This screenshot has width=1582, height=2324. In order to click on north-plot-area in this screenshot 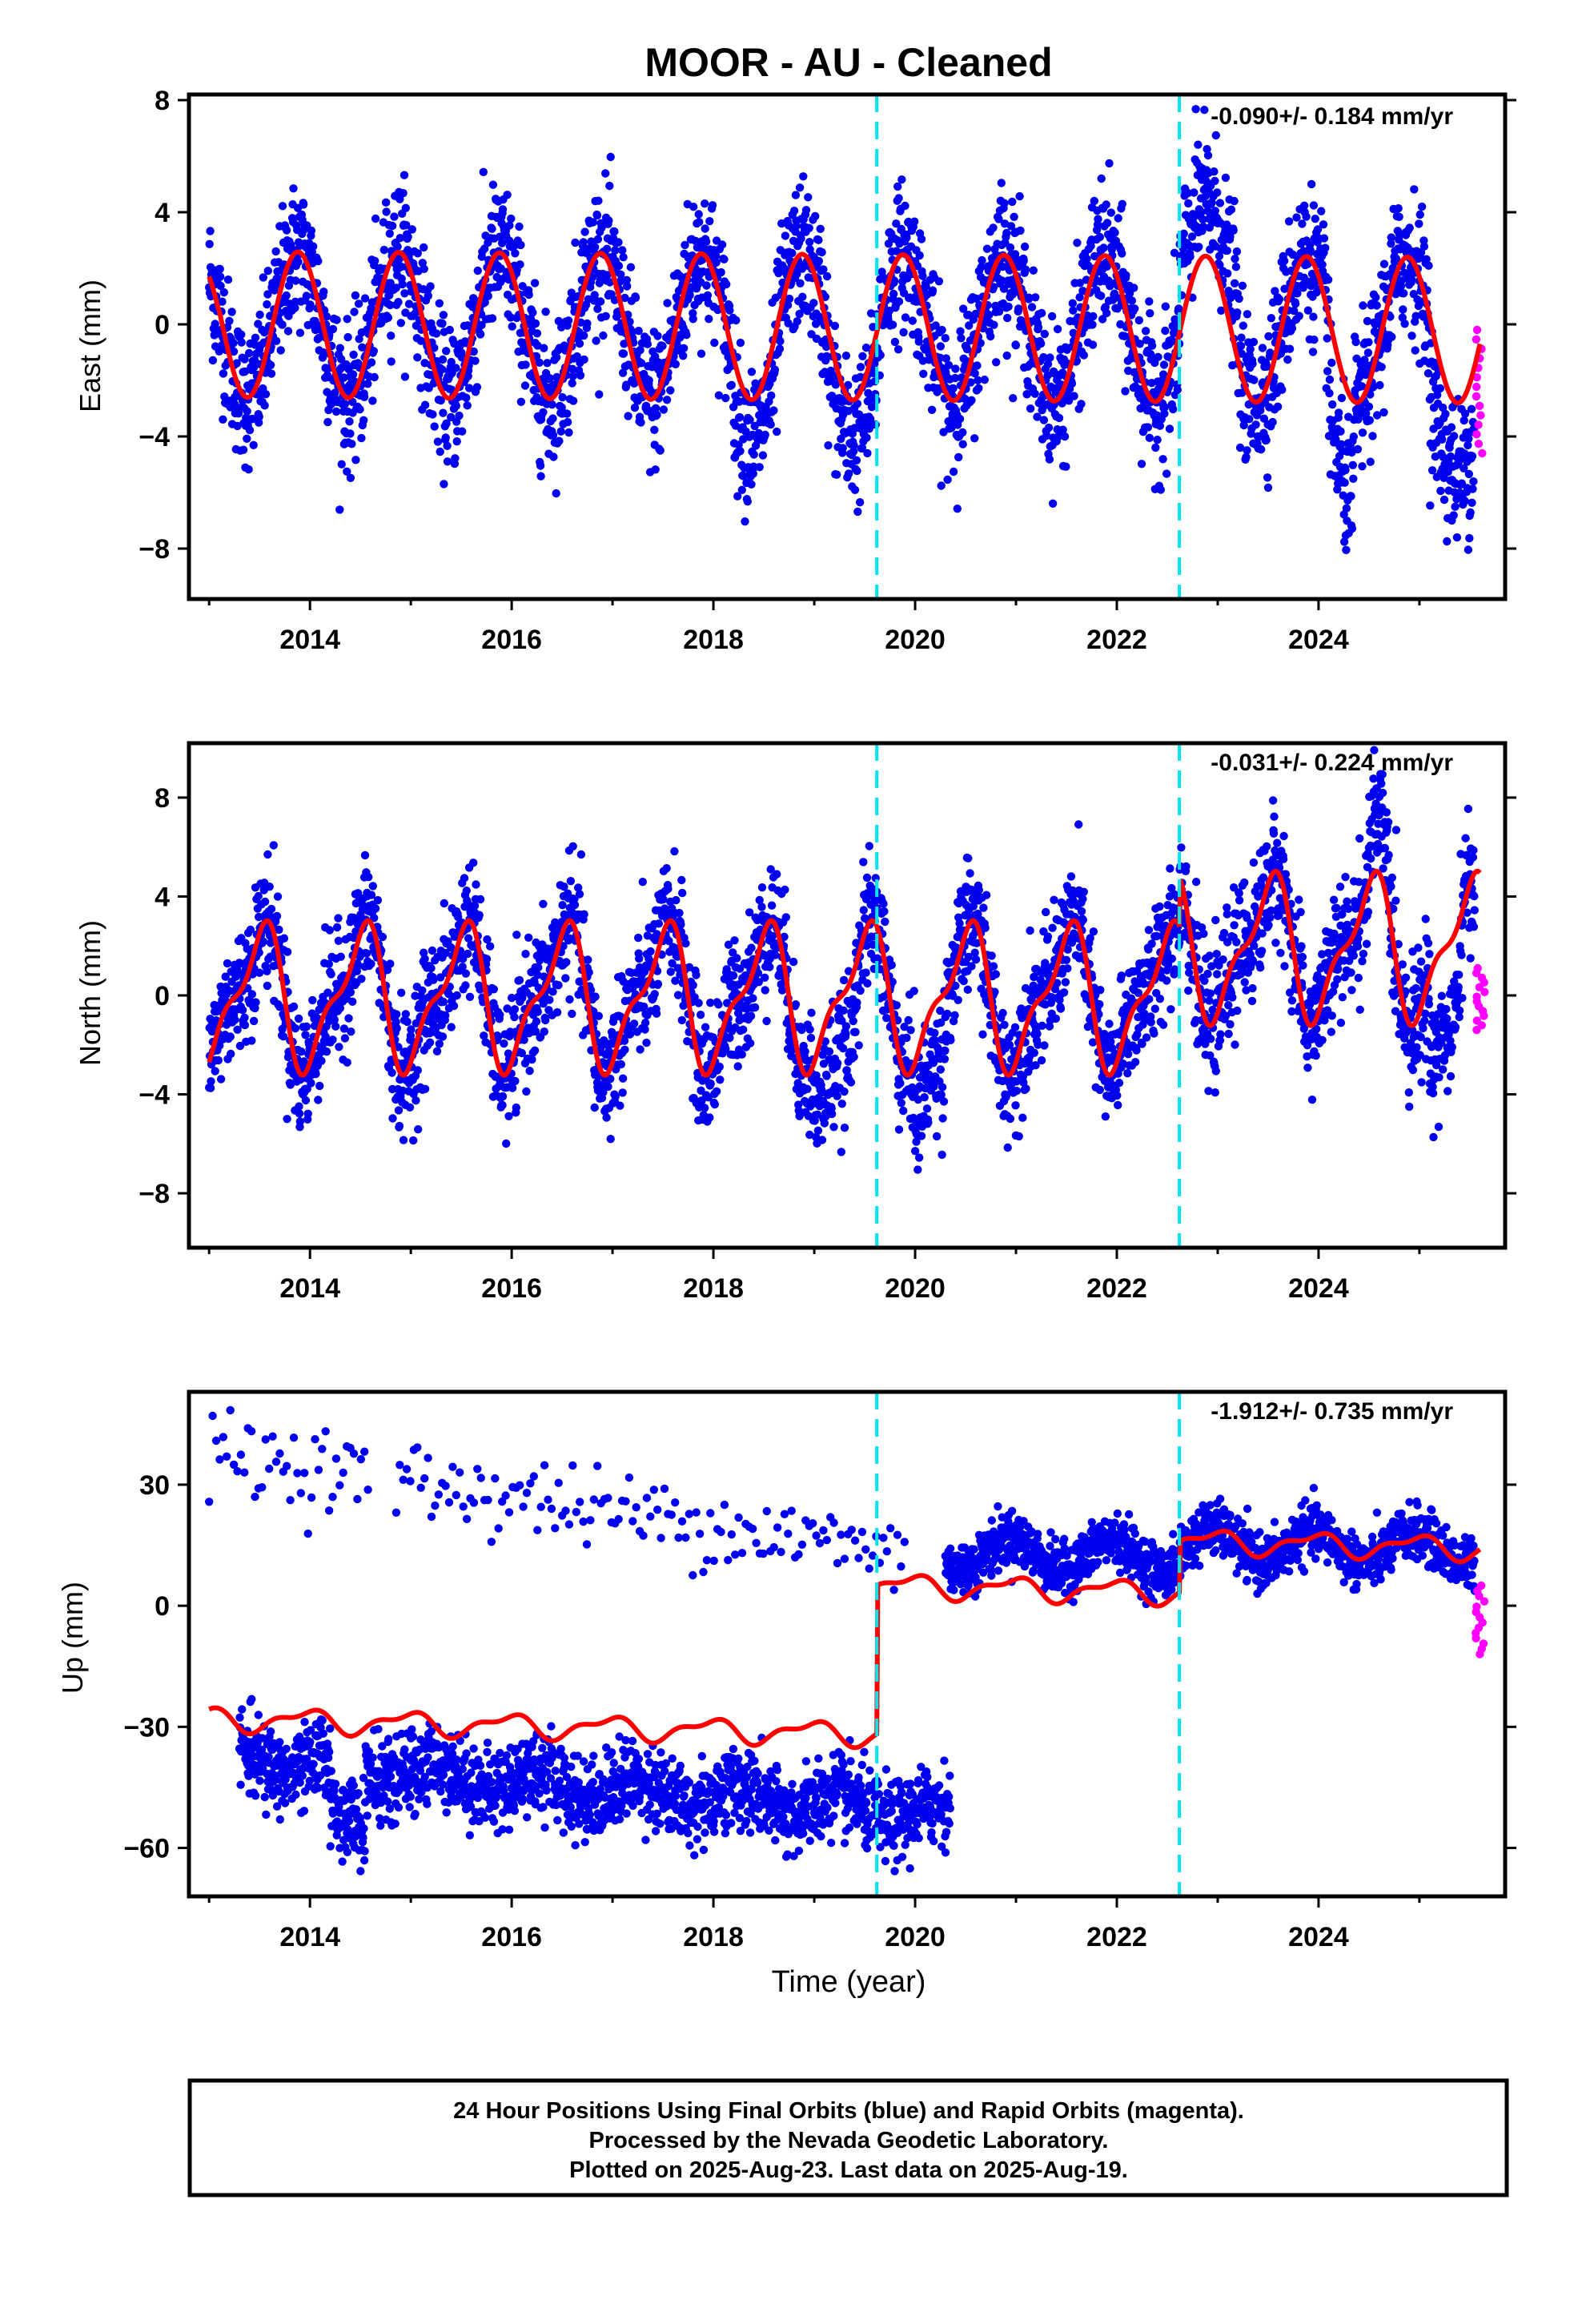, I will do `click(847, 960)`.